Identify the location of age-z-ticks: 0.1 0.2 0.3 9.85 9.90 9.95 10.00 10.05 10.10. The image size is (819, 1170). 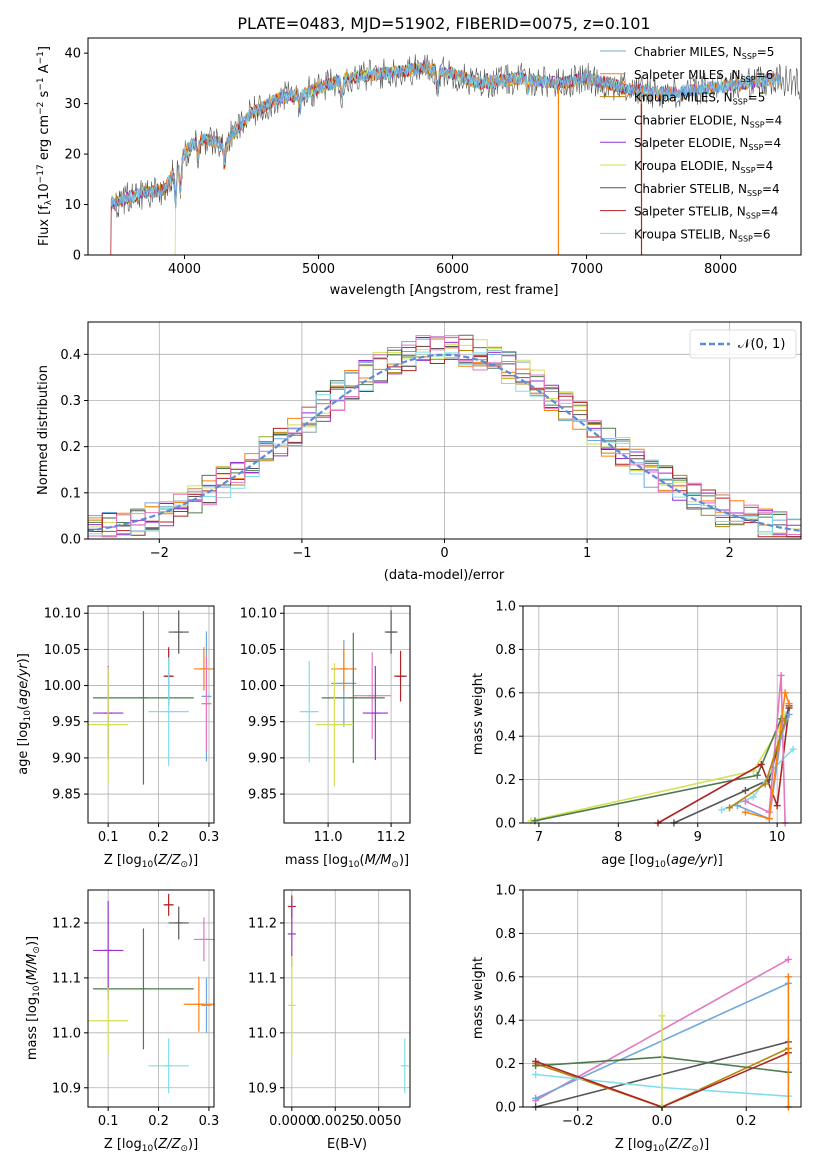
(132, 726).